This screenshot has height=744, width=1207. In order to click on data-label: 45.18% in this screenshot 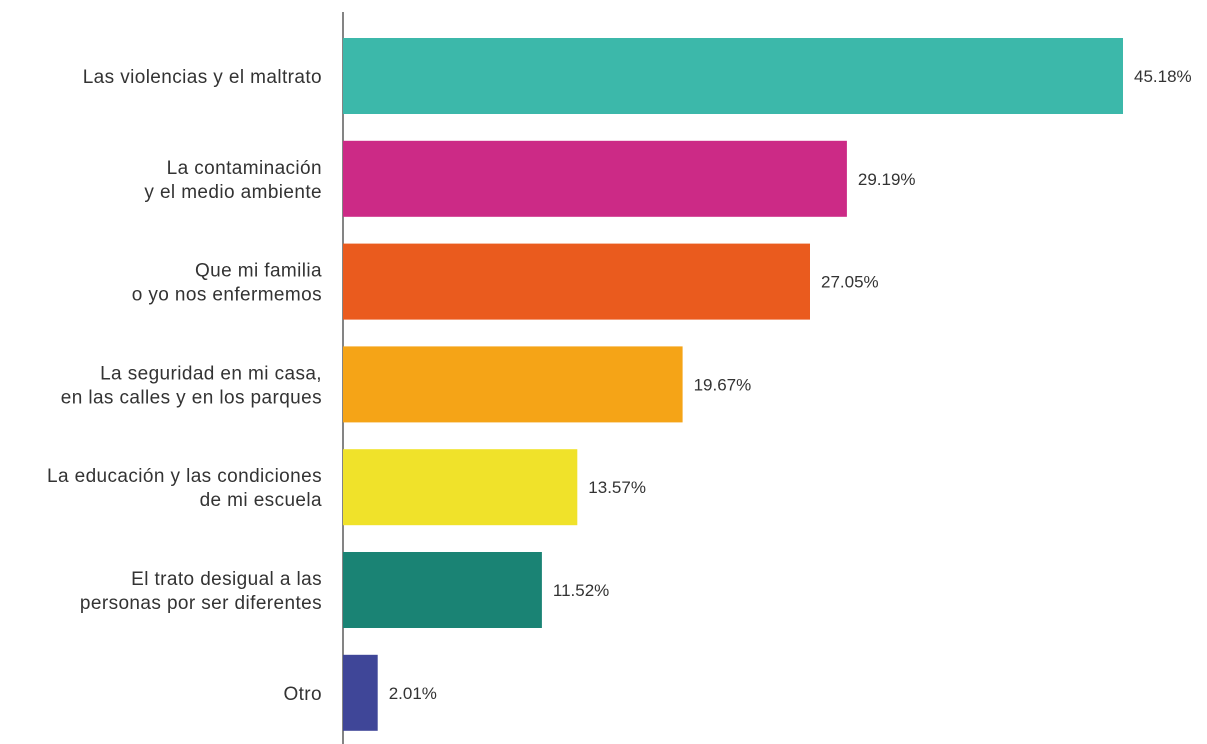, I will do `click(1163, 76)`.